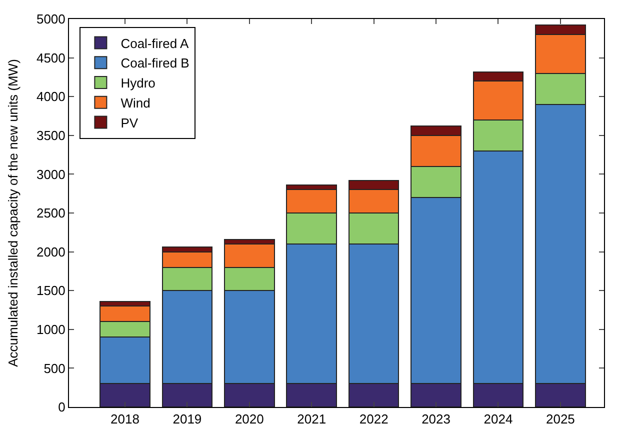  Describe the element at coordinates (55, 368) in the screenshot. I see `y-tick-label: 500` at that location.